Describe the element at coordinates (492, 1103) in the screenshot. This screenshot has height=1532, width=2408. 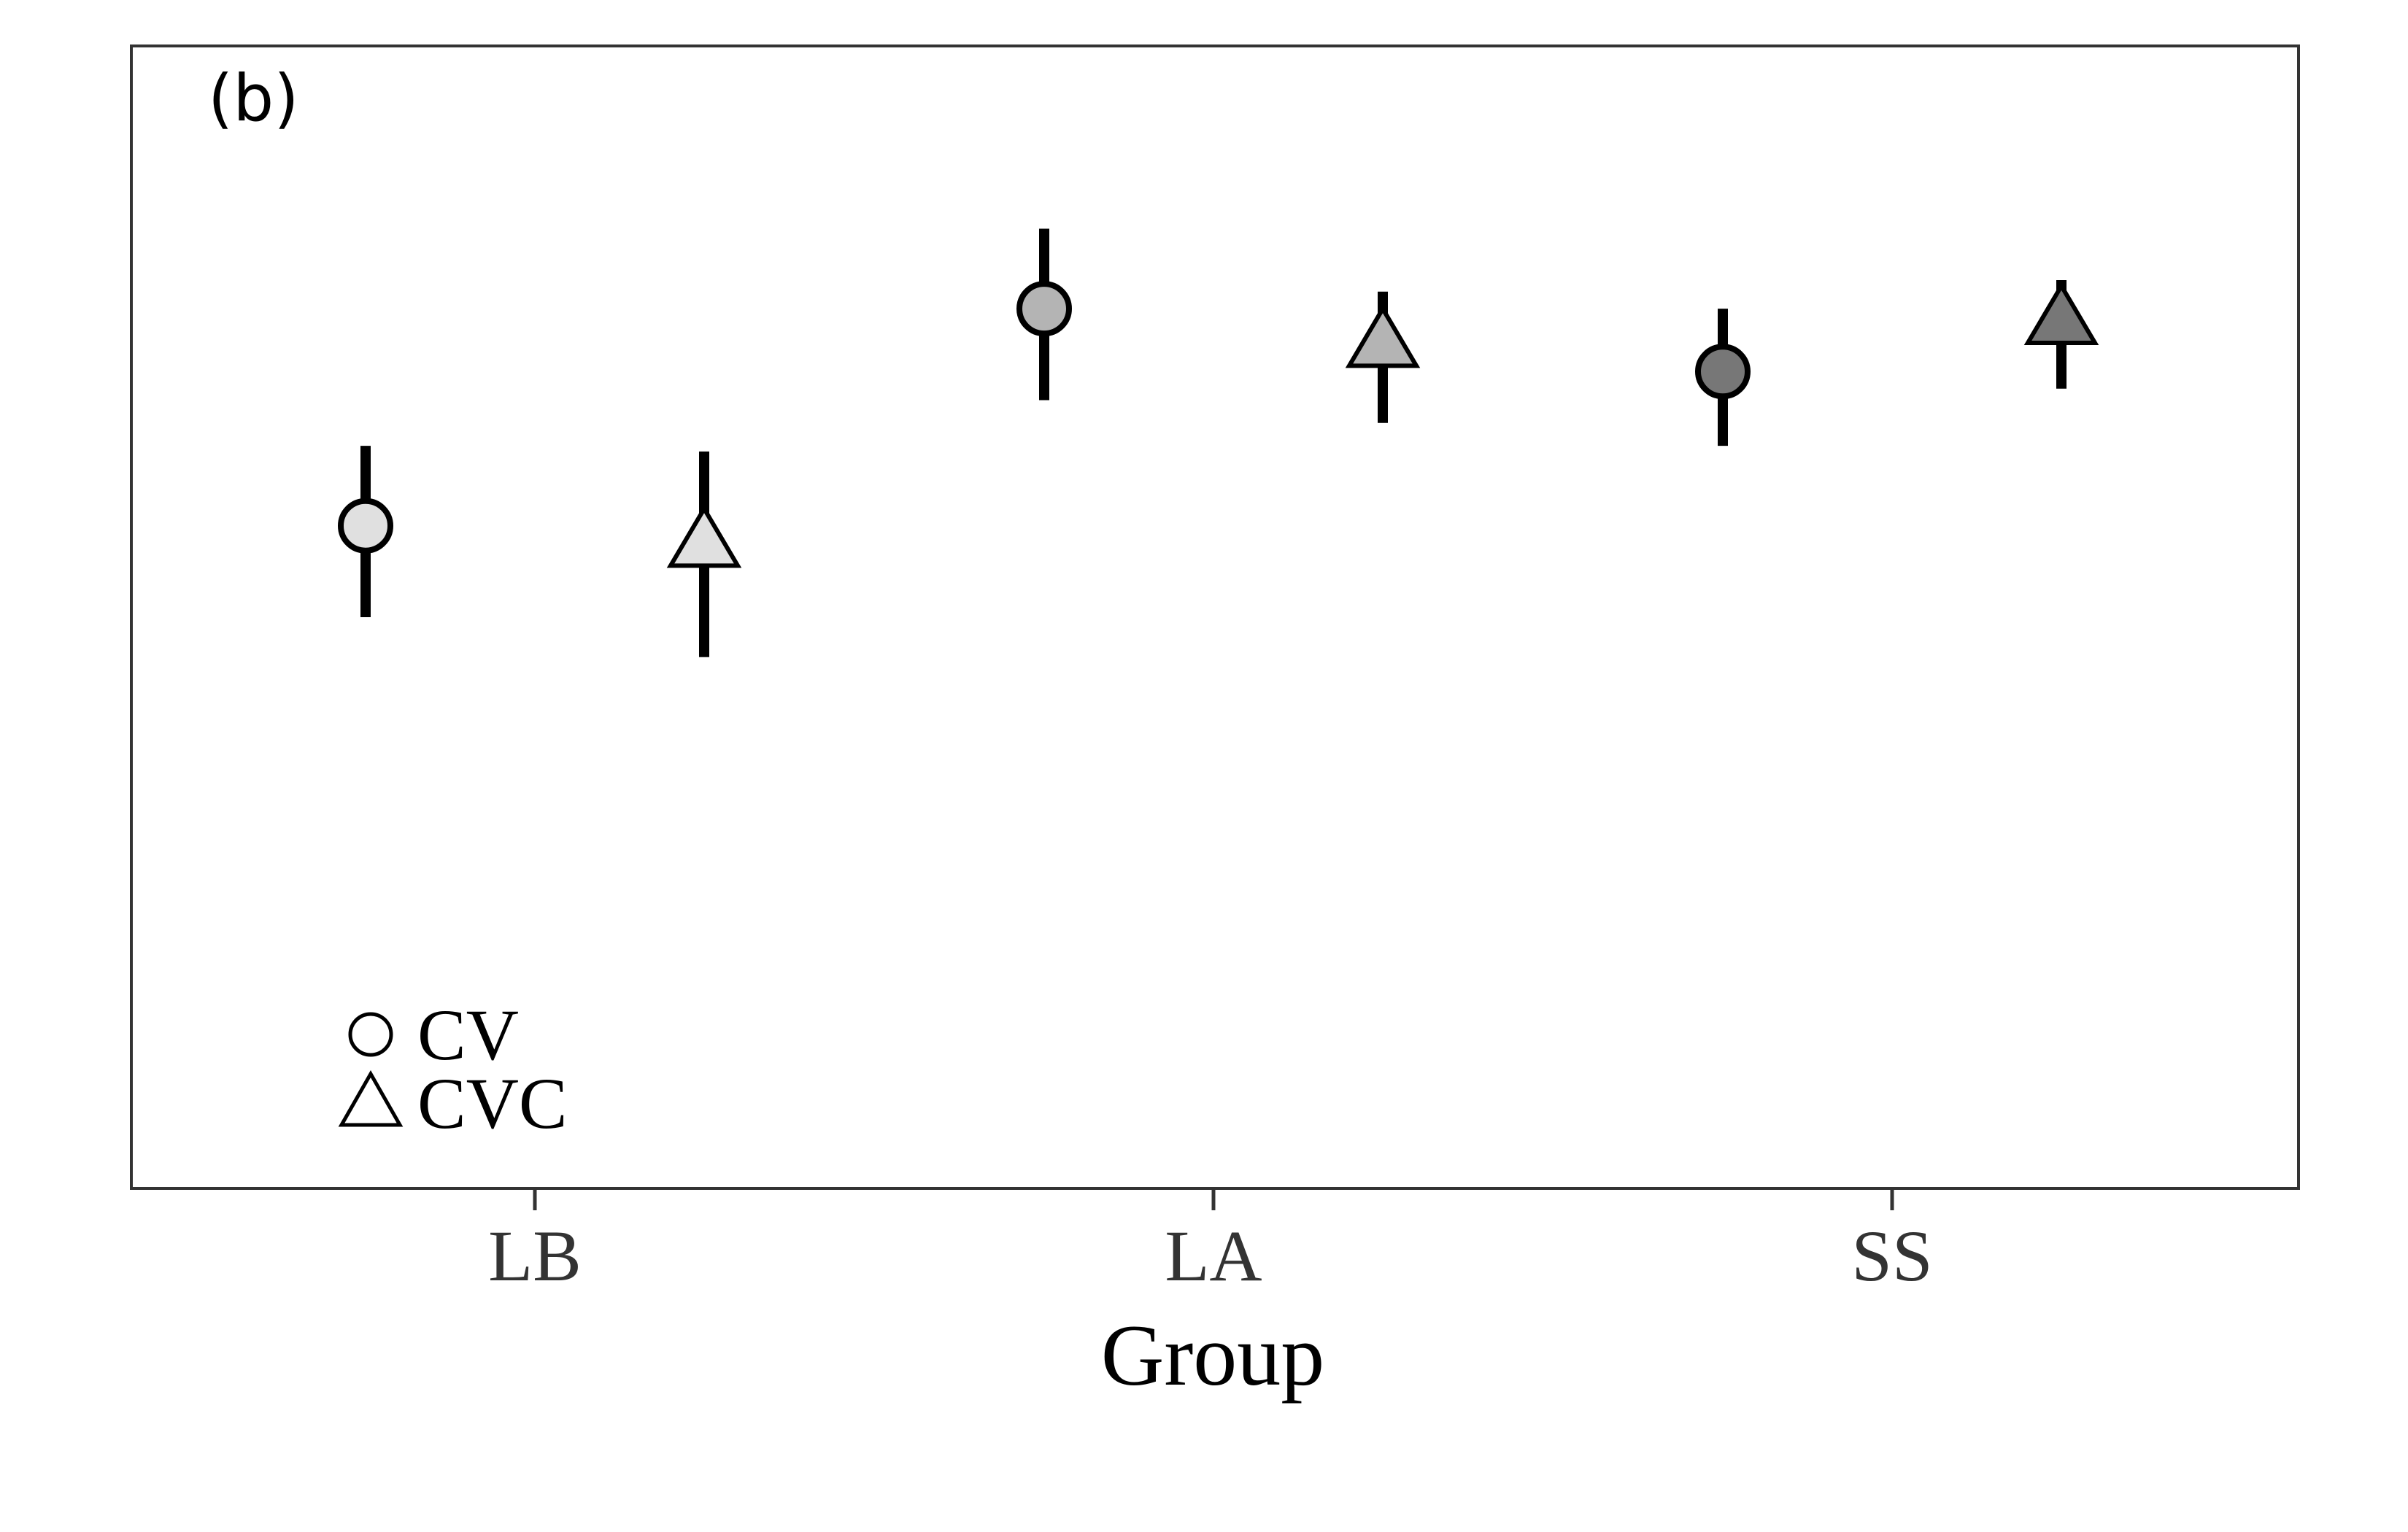
I see `legend-label: CVC` at that location.